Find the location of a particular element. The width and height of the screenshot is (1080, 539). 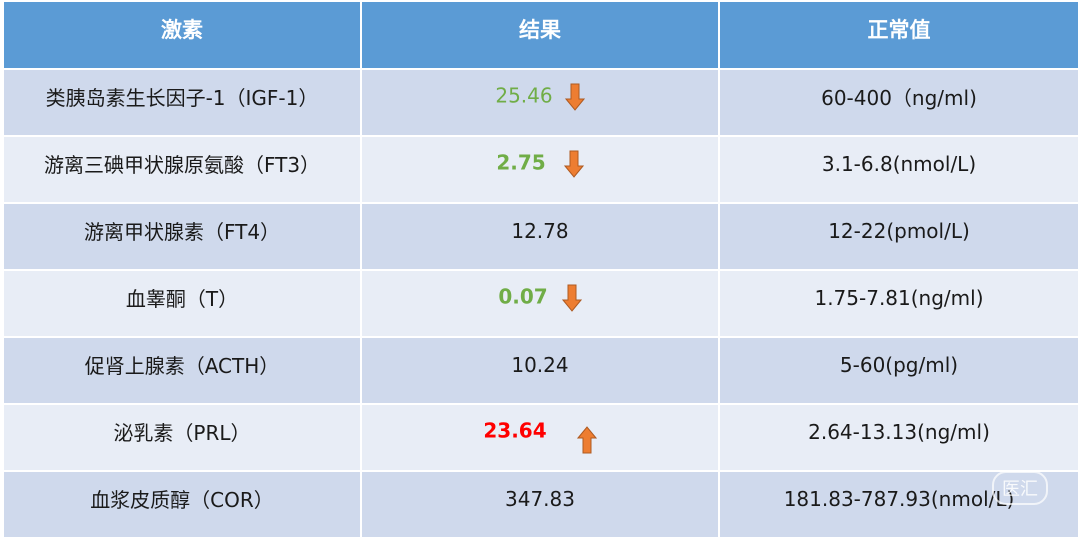

row: 血浆皮质醇（COR） 347.83 181.83-787.93(nmol/L) is located at coordinates (541, 504).